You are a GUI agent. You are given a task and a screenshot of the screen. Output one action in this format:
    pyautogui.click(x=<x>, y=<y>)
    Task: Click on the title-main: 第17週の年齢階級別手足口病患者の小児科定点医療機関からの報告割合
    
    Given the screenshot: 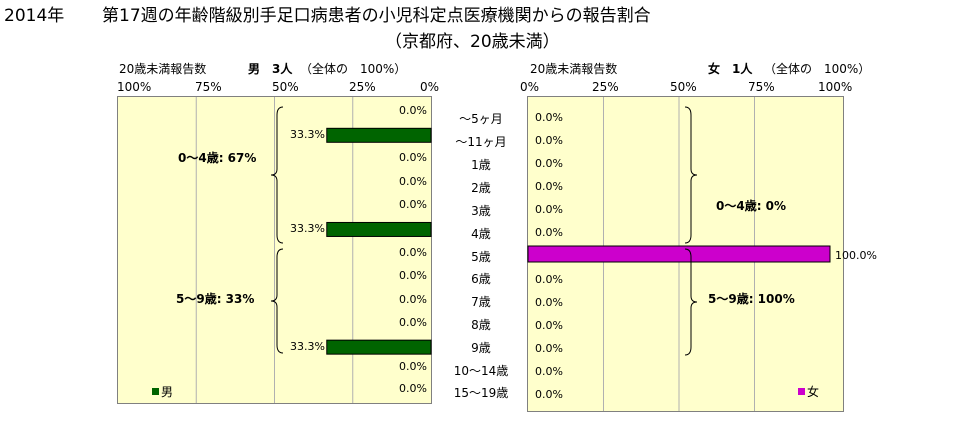 What is the action you would take?
    pyautogui.click(x=376, y=16)
    